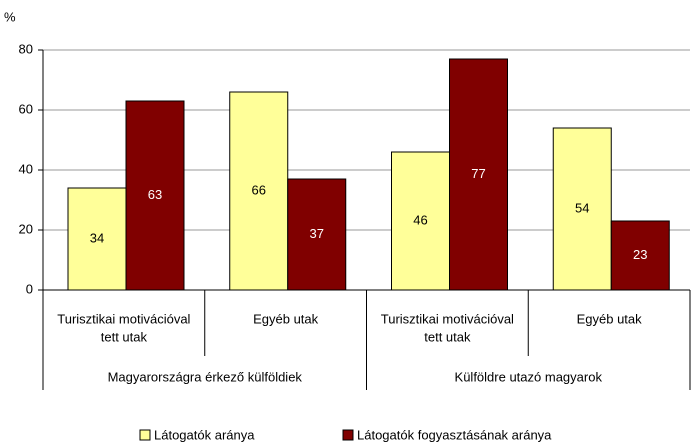 The image size is (692, 443). What do you see at coordinates (420, 219) in the screenshot?
I see `data-label: 46` at bounding box center [420, 219].